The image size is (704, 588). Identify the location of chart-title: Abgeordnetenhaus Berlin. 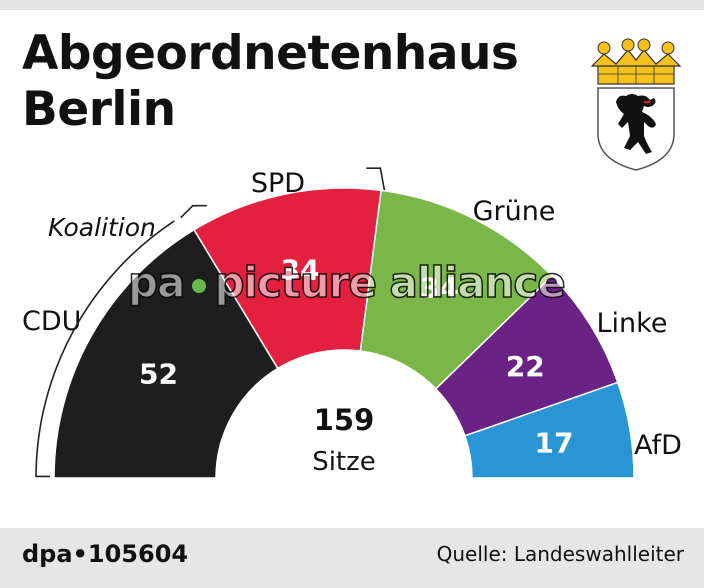
(292, 82).